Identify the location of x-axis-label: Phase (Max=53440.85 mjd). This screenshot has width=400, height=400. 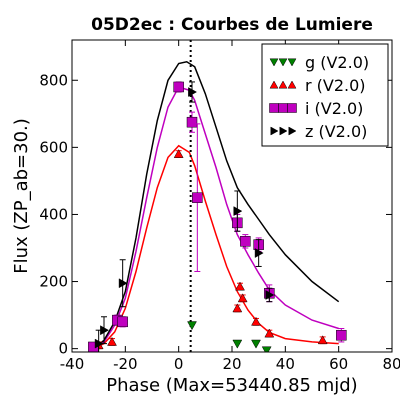
(231, 385).